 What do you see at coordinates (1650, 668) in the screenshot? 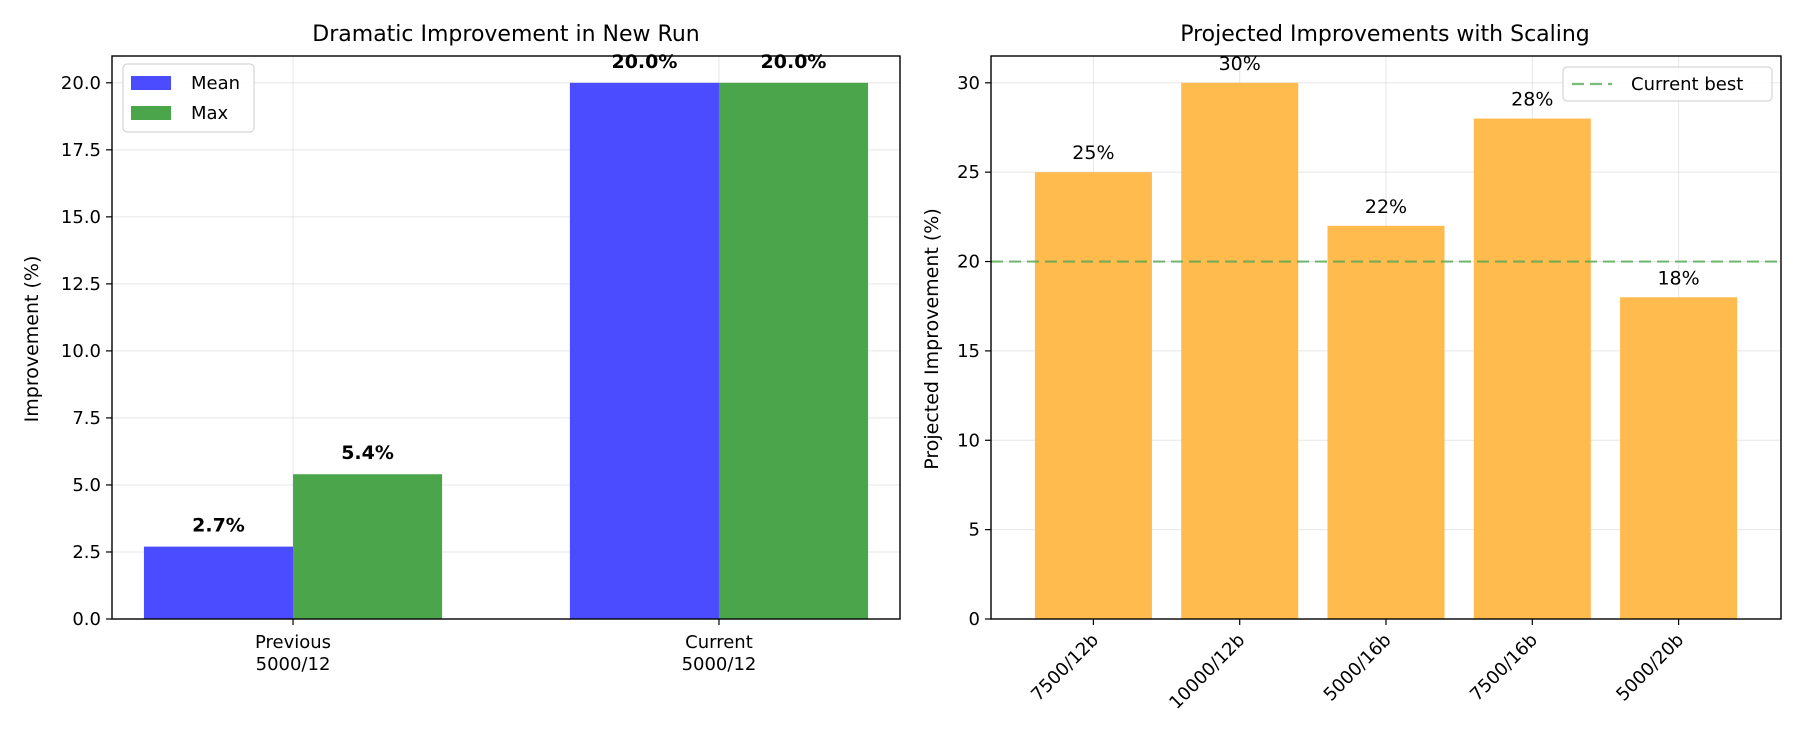
I see `x-tick-label: 5000/20b` at bounding box center [1650, 668].